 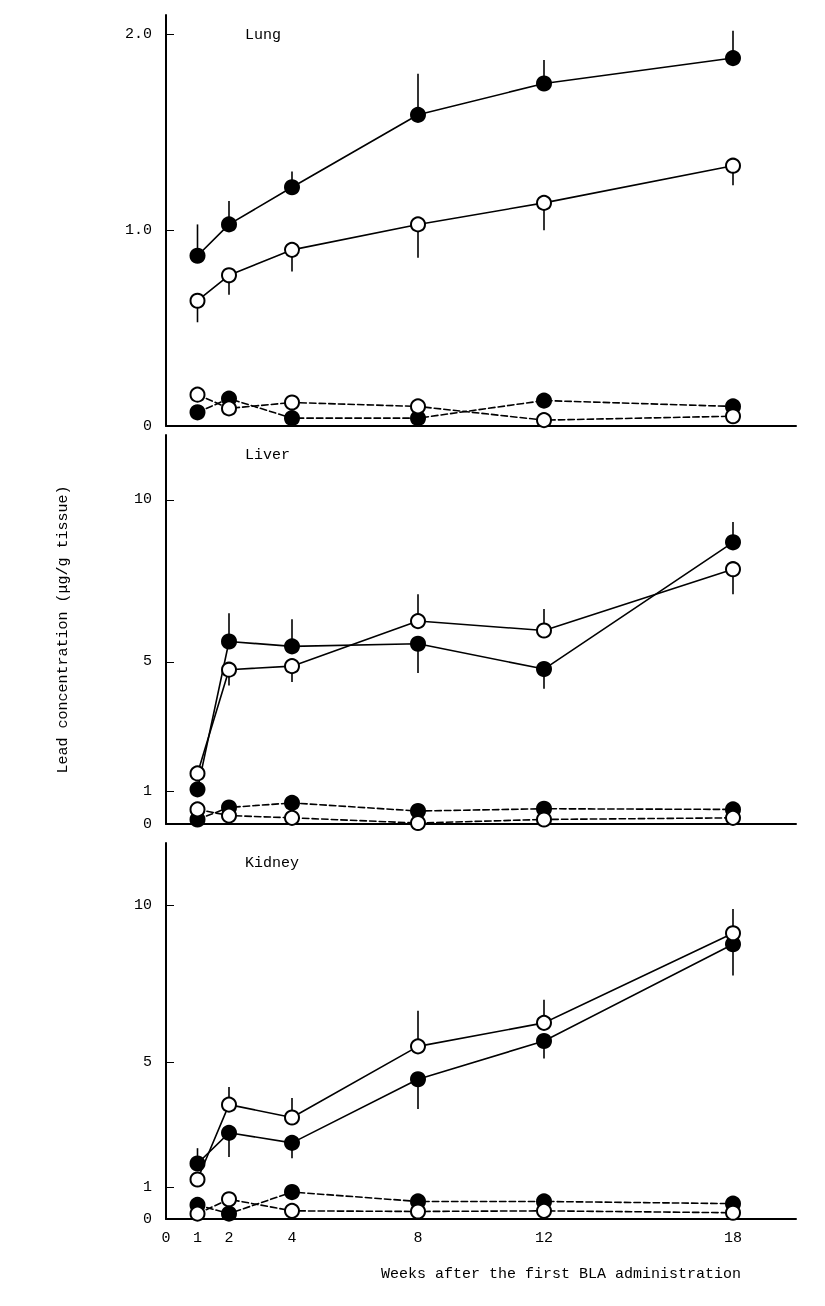 I want to click on y-axis-title: Lead concentration (μg/g tissue), so click(x=63, y=629).